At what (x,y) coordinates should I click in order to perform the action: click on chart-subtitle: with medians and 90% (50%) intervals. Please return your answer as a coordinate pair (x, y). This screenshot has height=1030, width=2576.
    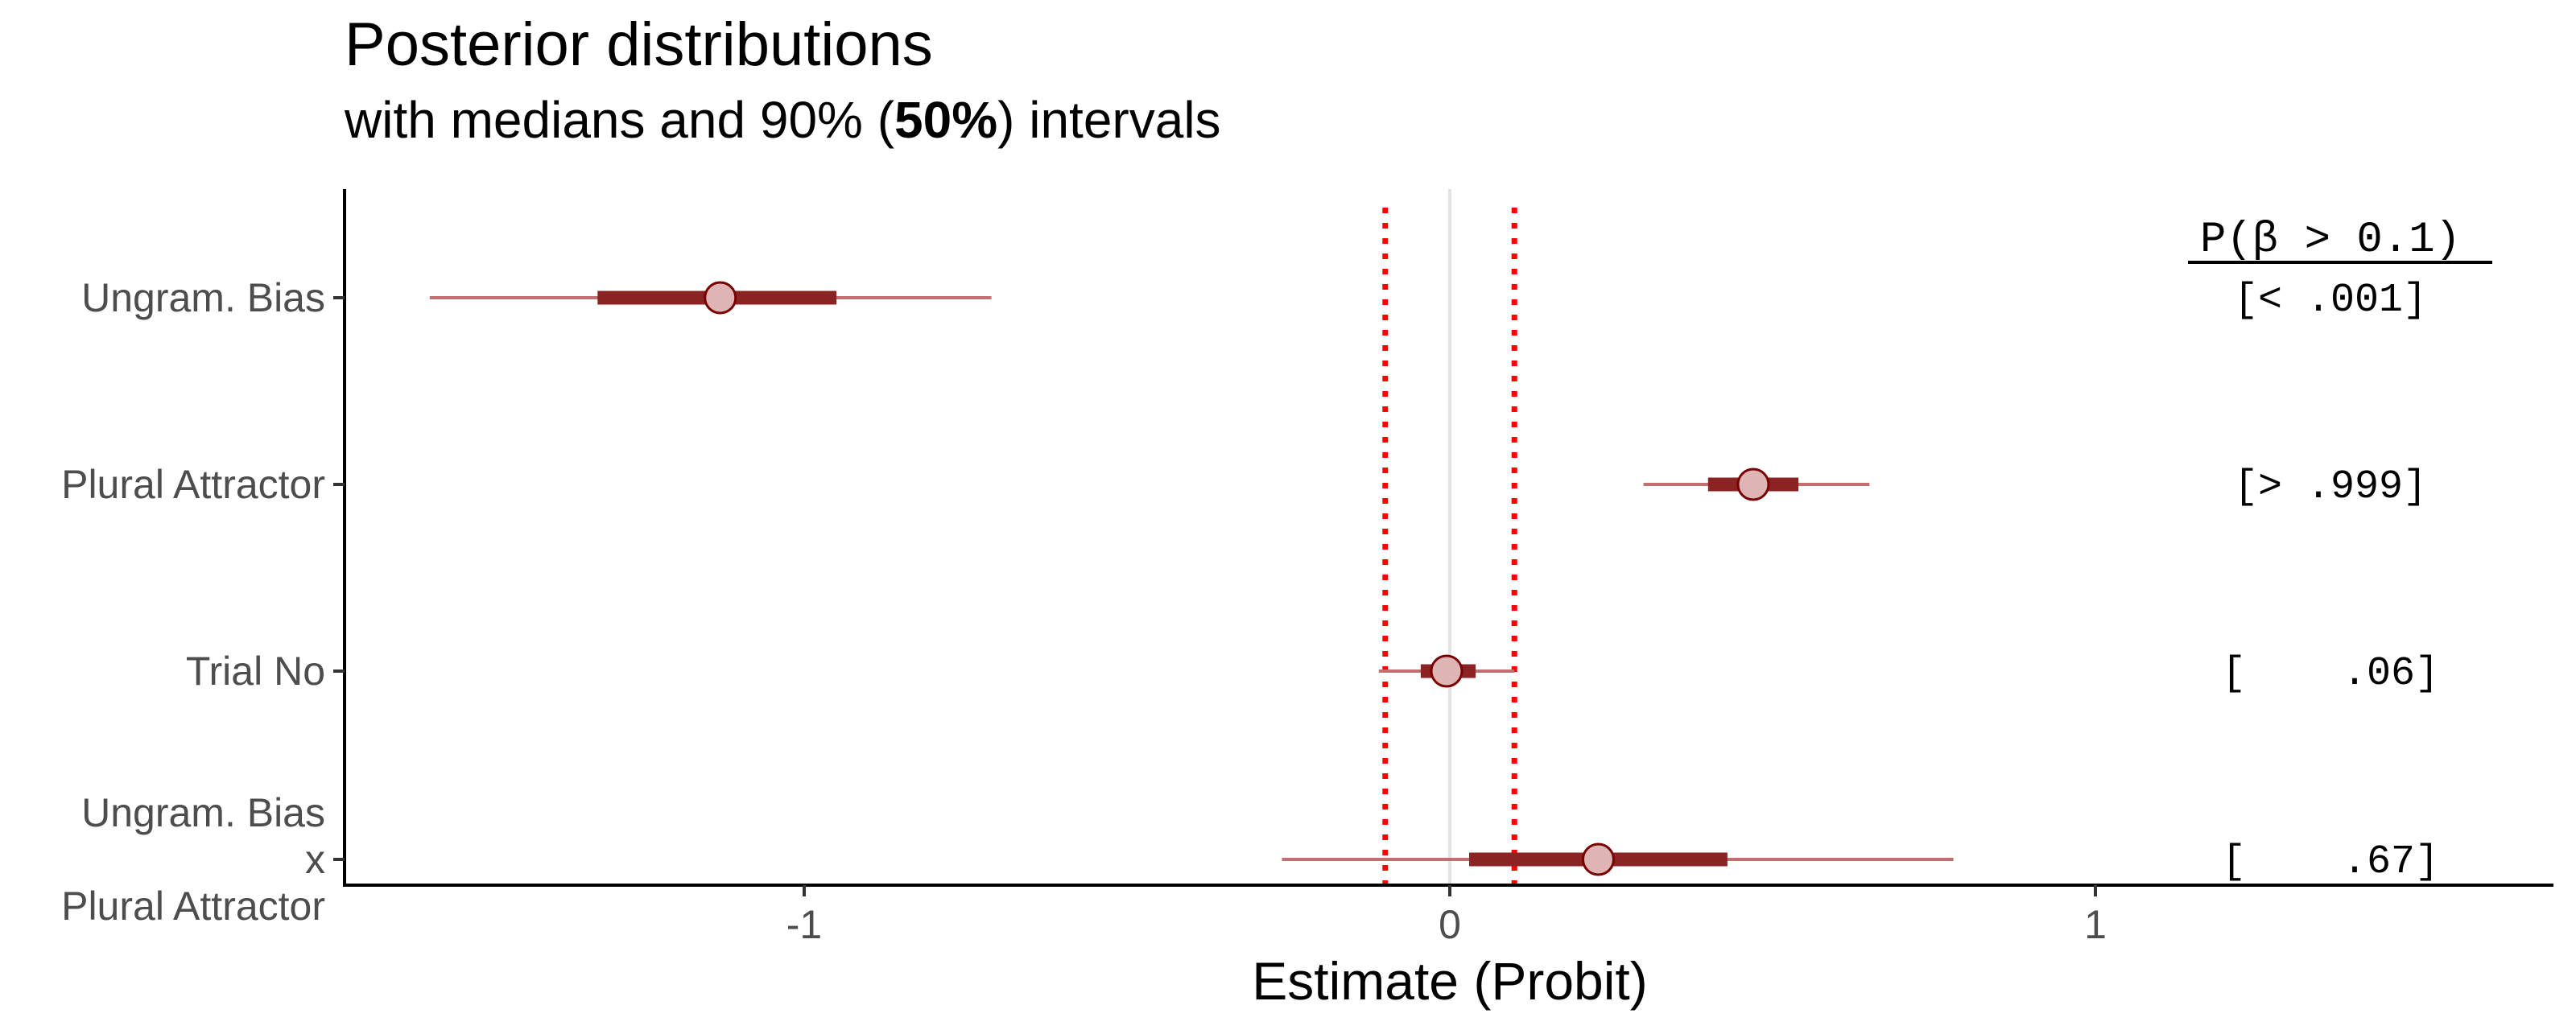
    Looking at the image, I should click on (783, 120).